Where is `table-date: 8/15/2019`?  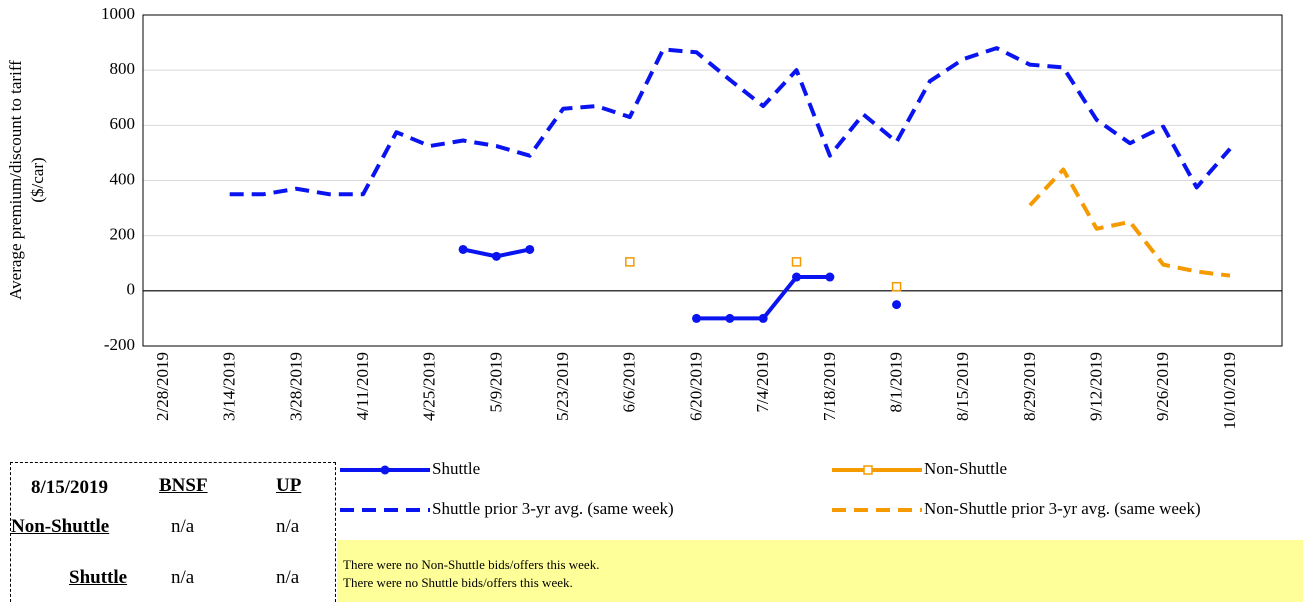
table-date: 8/15/2019 is located at coordinates (70, 487).